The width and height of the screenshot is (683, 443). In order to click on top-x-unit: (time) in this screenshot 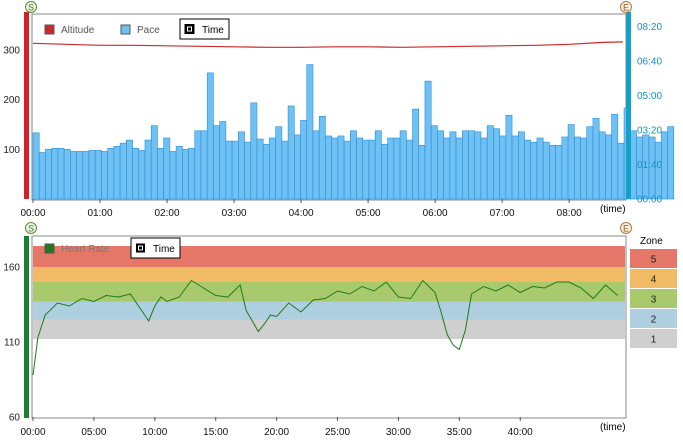, I will do `click(613, 209)`.